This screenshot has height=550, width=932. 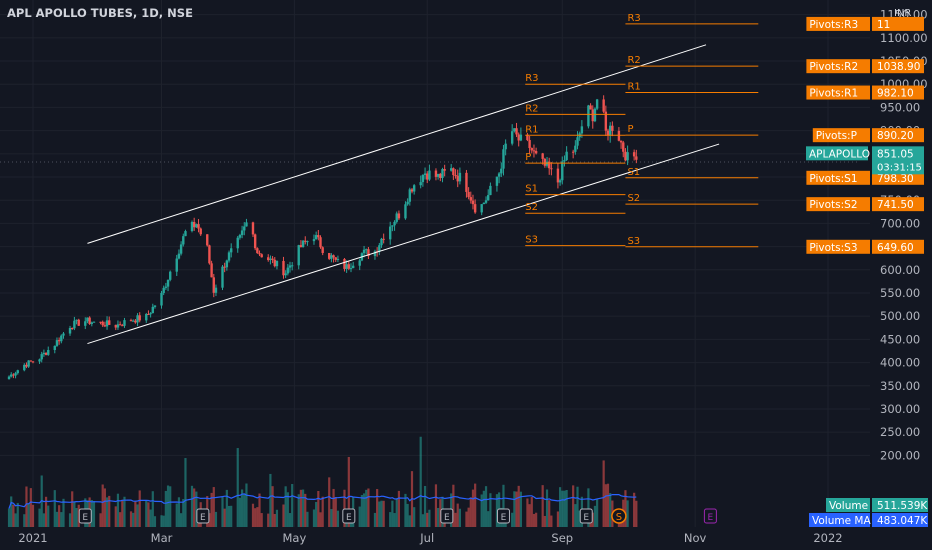 What do you see at coordinates (838, 177) in the screenshot?
I see `pivot-tag-bg` at bounding box center [838, 177].